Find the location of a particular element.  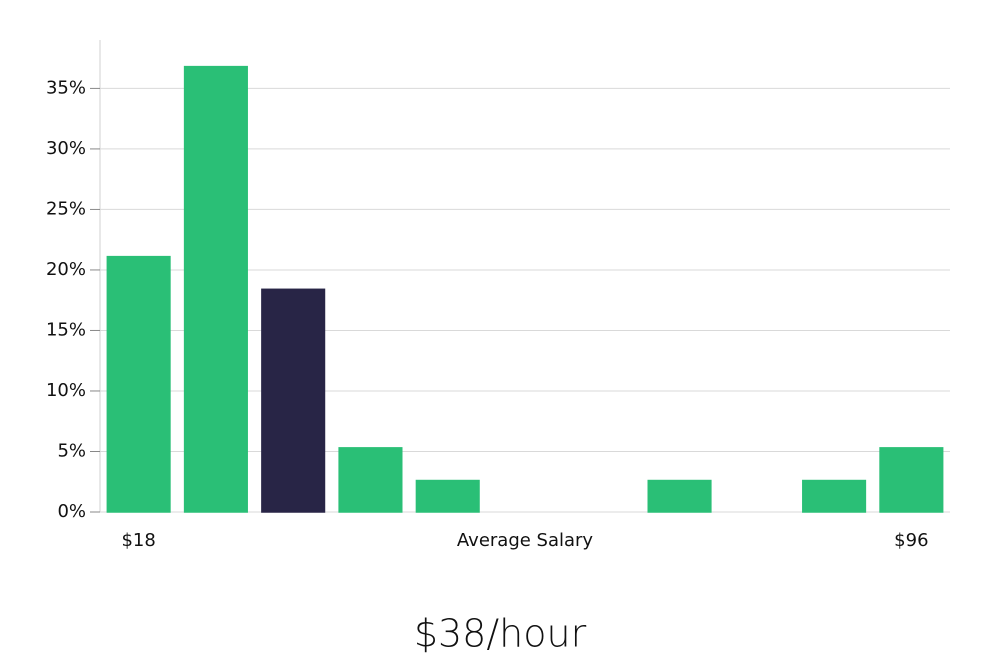

annotation: $38/hour is located at coordinates (500, 634).